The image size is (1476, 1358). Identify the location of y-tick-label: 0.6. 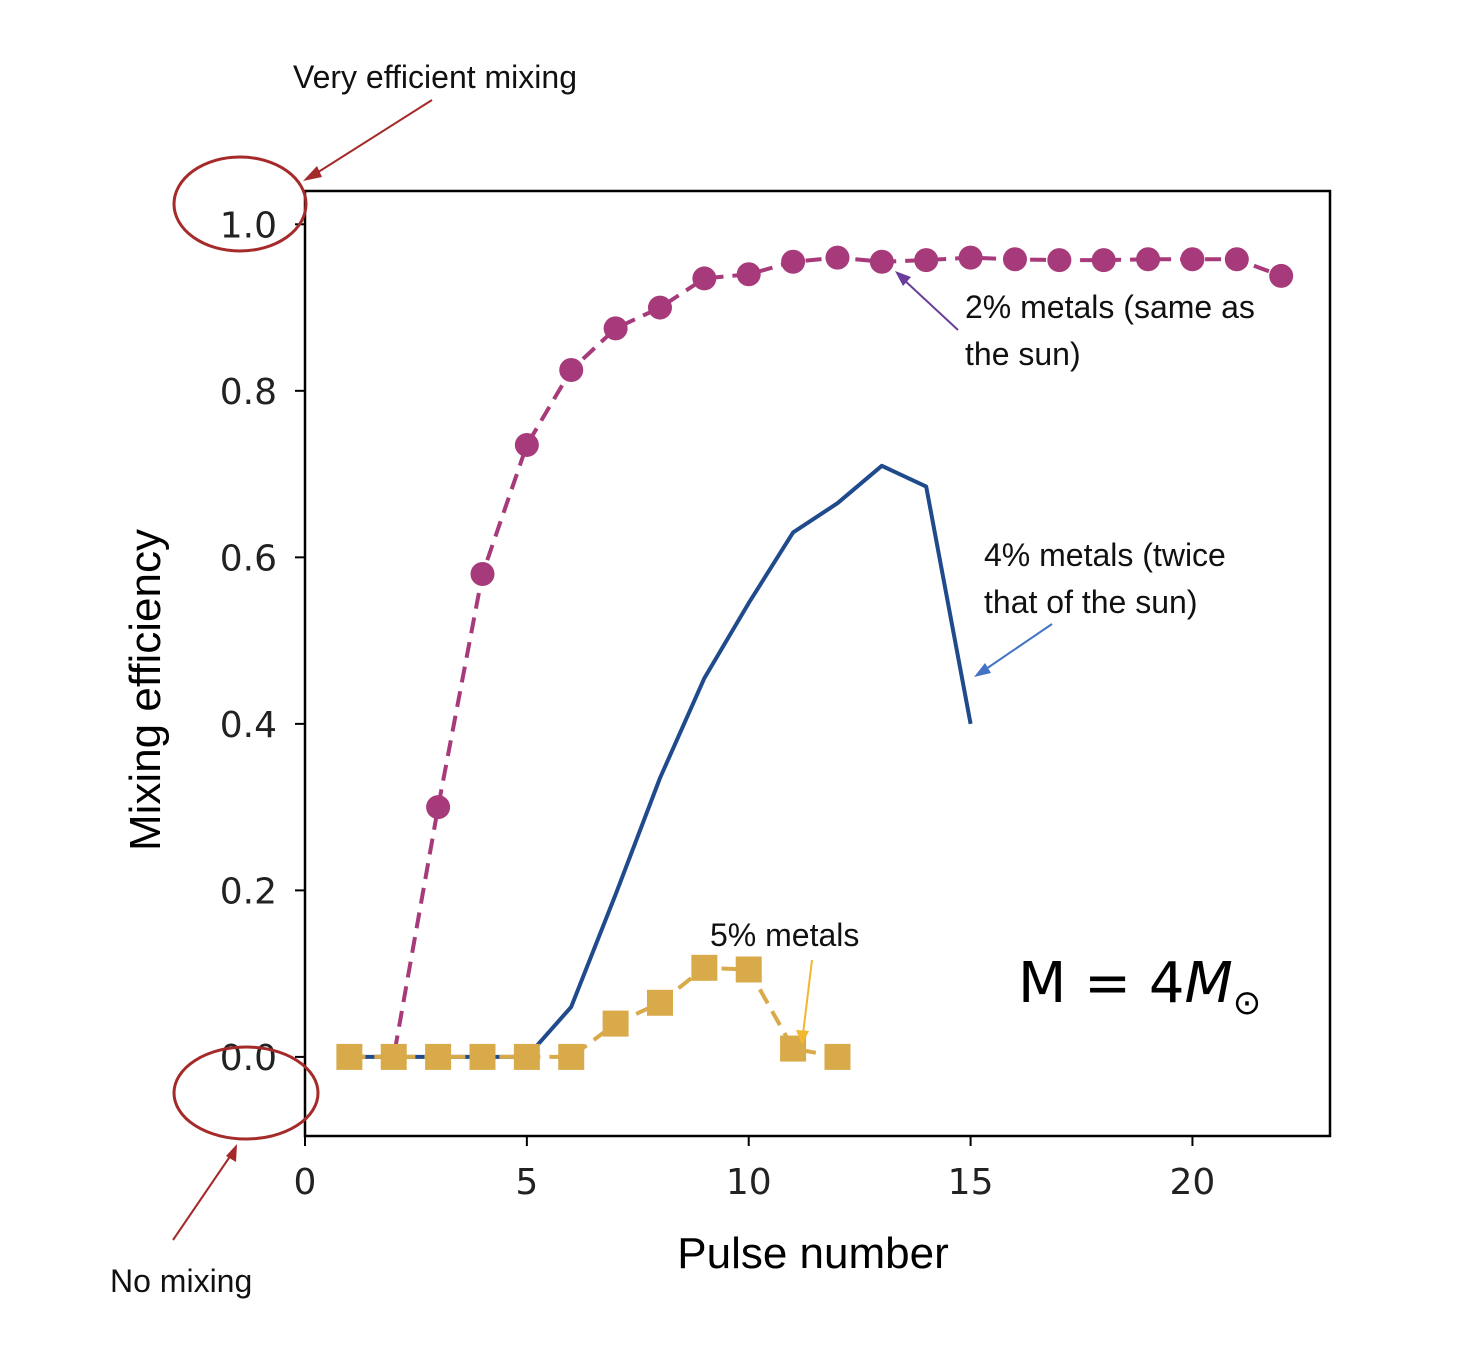
(248, 558).